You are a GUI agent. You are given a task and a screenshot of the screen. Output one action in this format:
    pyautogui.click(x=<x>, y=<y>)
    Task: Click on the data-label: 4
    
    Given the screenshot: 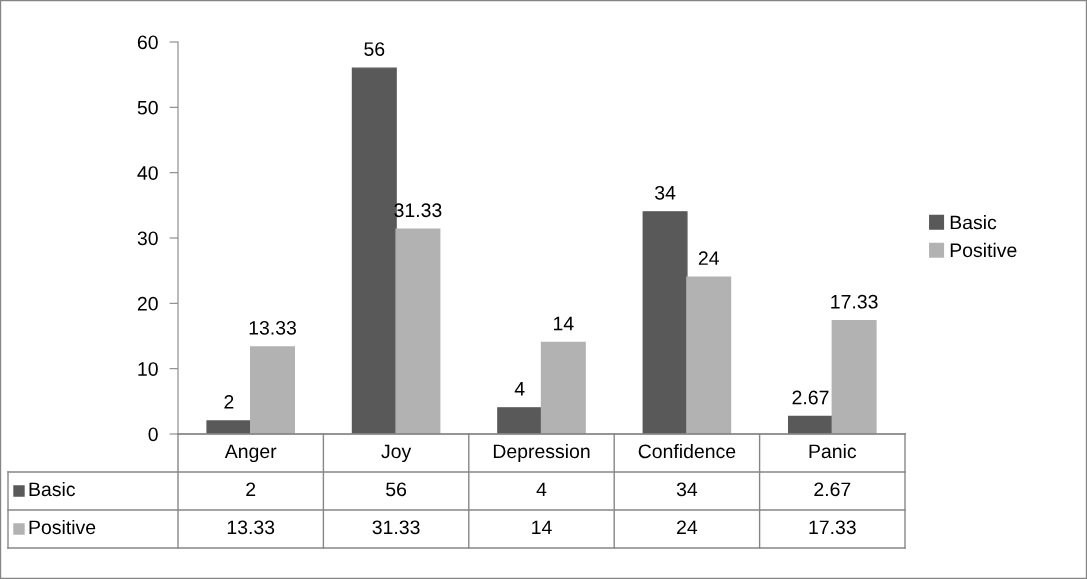 What is the action you would take?
    pyautogui.click(x=541, y=489)
    